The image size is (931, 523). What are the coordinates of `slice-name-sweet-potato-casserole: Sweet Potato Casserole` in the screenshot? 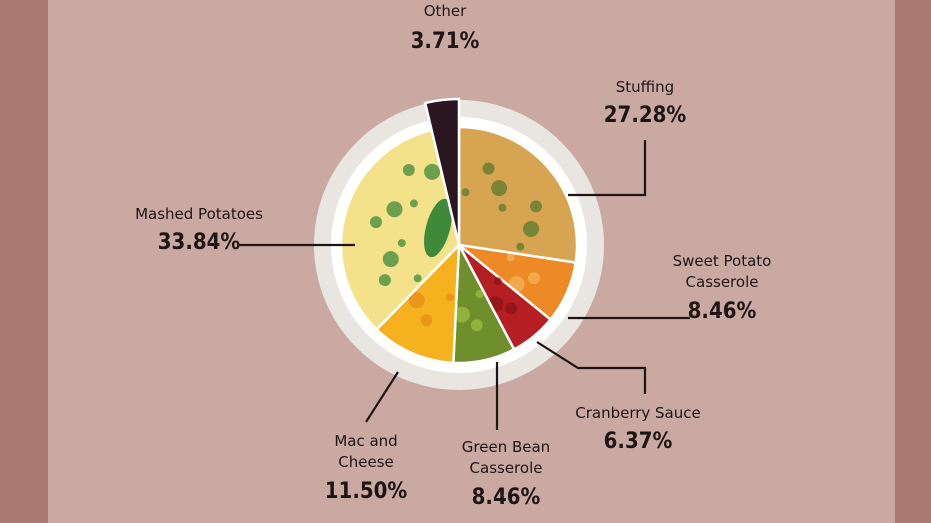 It's located at (722, 271).